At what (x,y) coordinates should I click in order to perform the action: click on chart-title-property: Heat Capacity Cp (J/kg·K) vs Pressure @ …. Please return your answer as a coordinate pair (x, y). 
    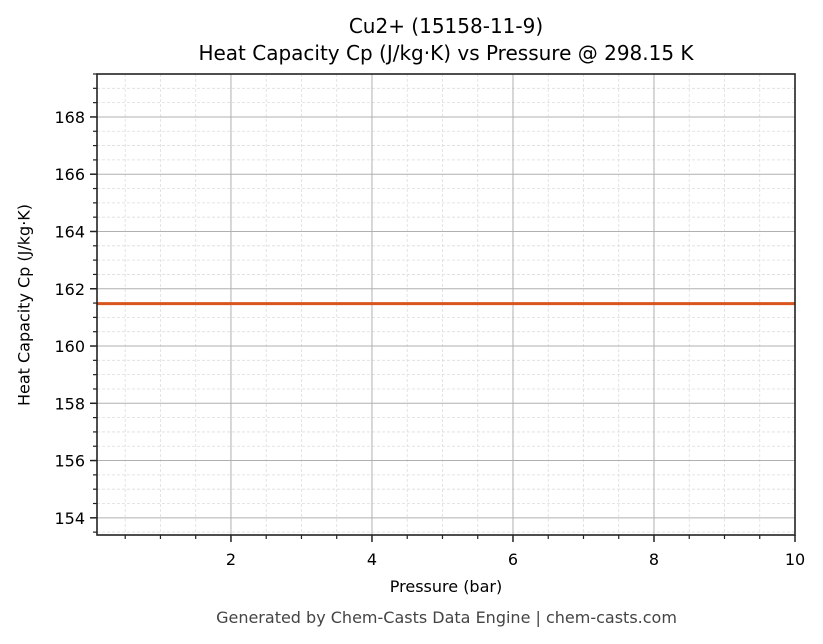
    Looking at the image, I should click on (446, 53).